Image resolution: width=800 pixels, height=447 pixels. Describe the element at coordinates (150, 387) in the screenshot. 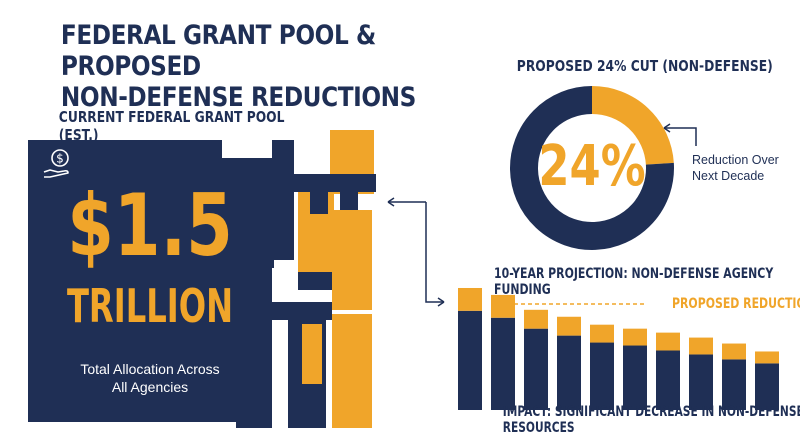

I see `pool-note-line-2: All Agencies` at that location.